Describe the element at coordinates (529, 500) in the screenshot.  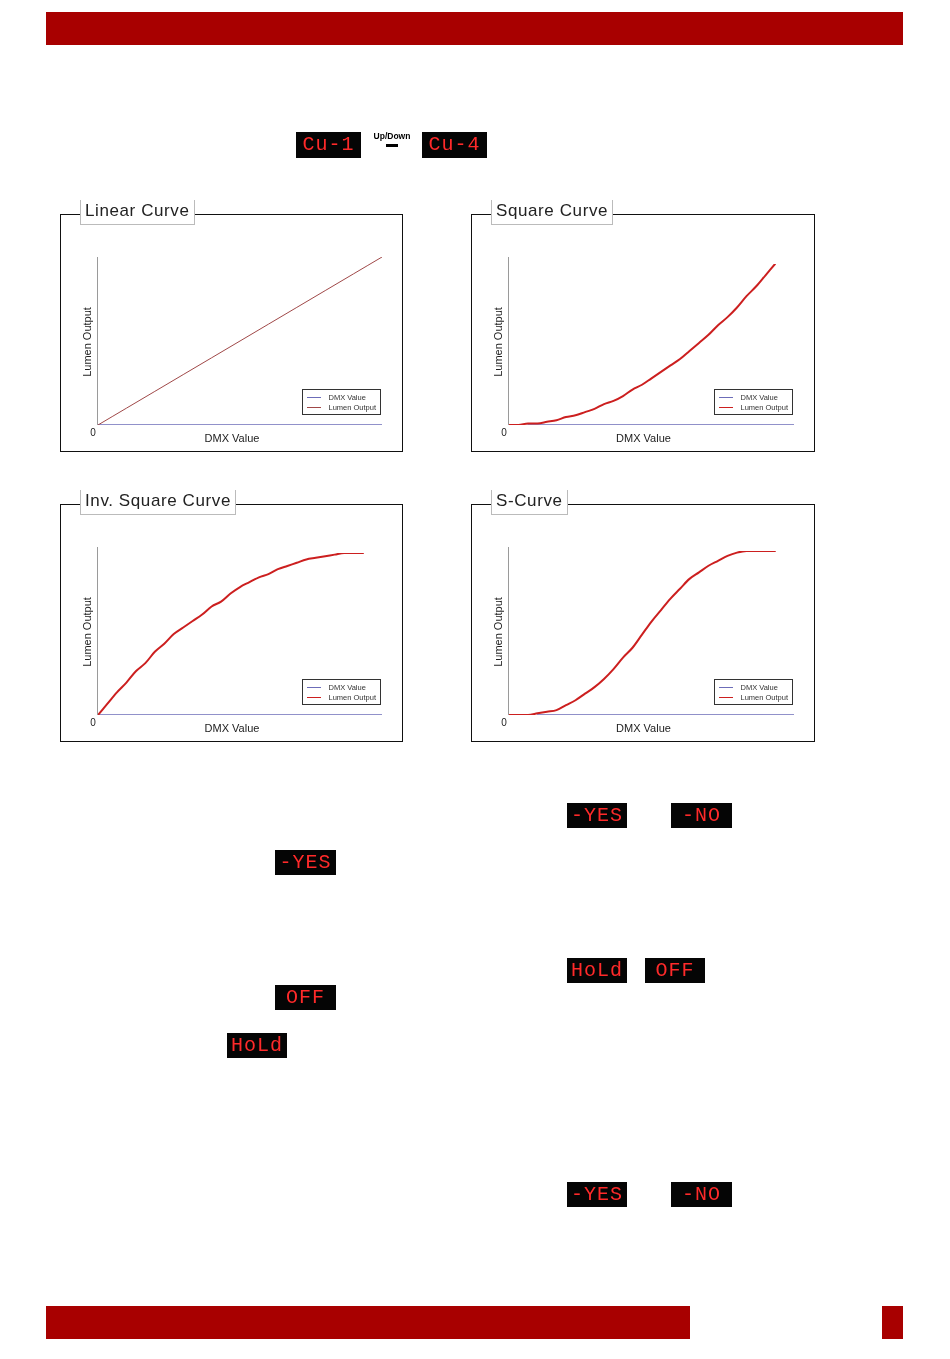
I see `chart-title: S-Curve` at that location.